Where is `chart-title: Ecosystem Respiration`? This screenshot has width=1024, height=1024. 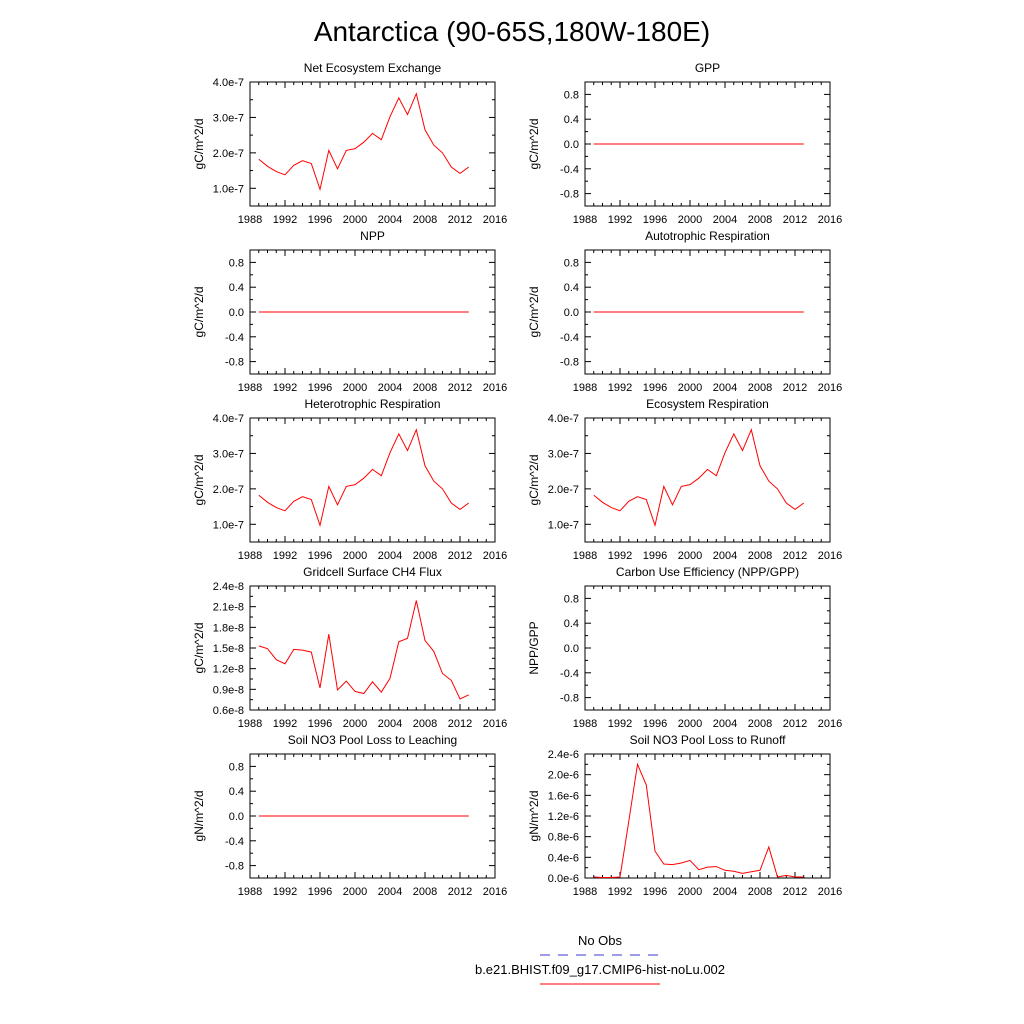 chart-title: Ecosystem Respiration is located at coordinates (707, 404).